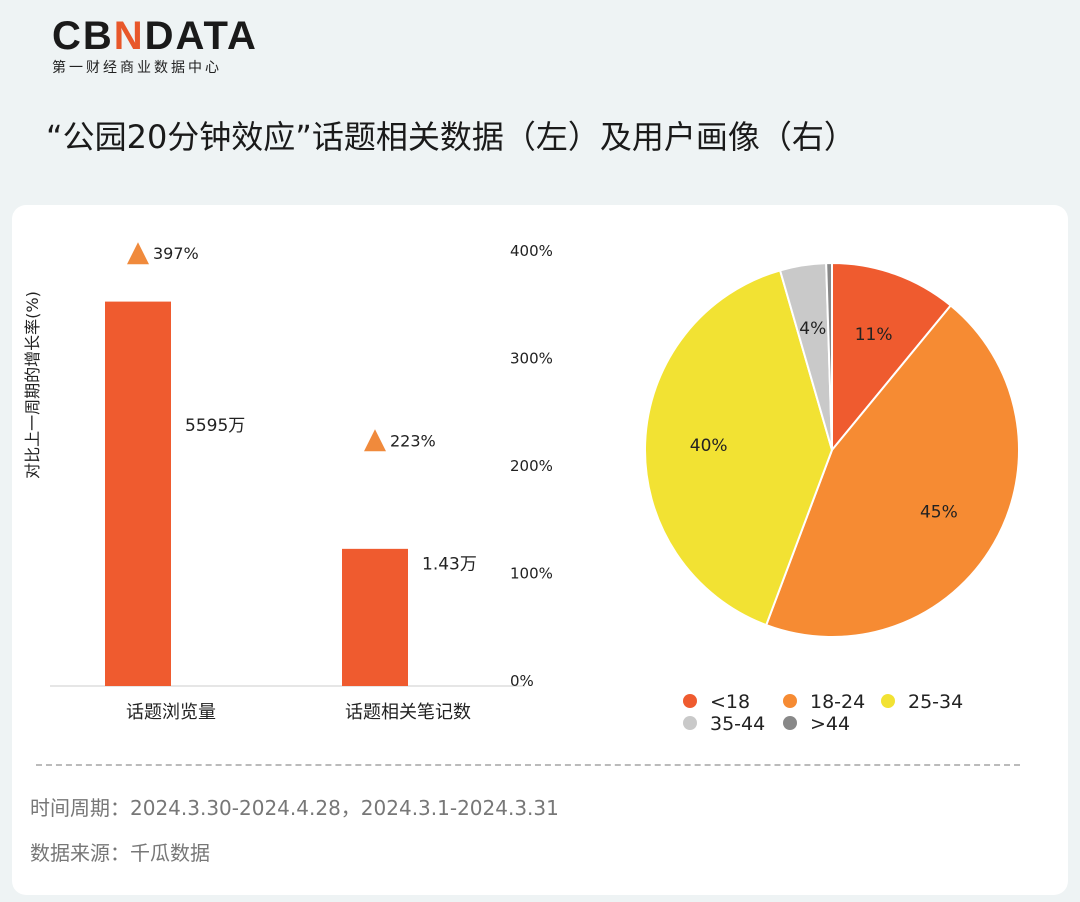  What do you see at coordinates (737, 724) in the screenshot?
I see `legend-label: 35-44` at bounding box center [737, 724].